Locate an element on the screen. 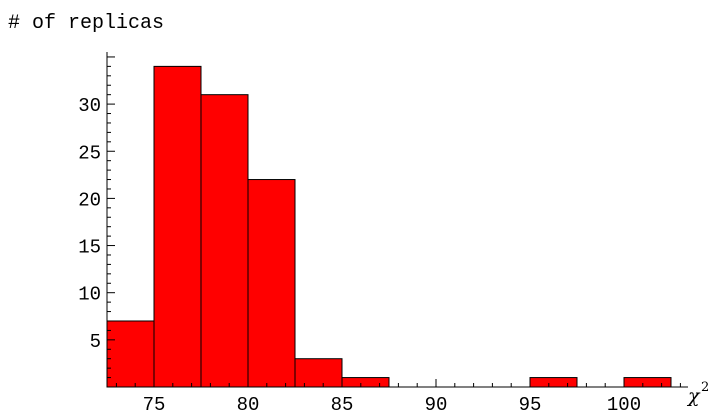 Image resolution: width=714 pixels, height=412 pixels. y-ticks-group: 5 10 15 20 25 30 is located at coordinates (96, 217).